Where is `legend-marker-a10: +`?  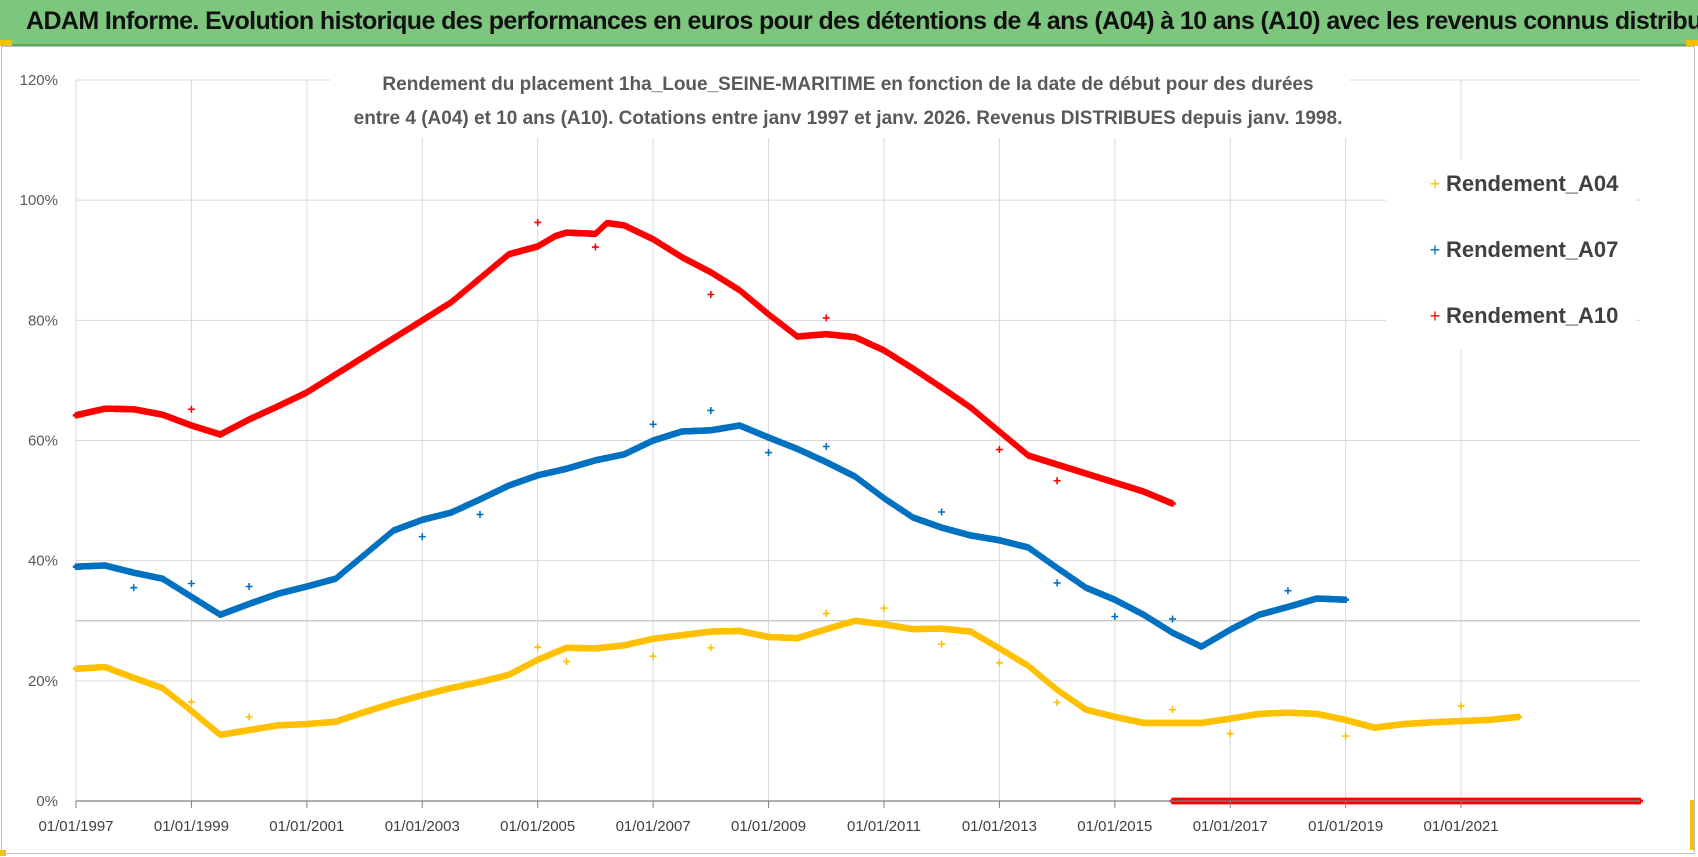 legend-marker-a10: + is located at coordinates (1435, 316).